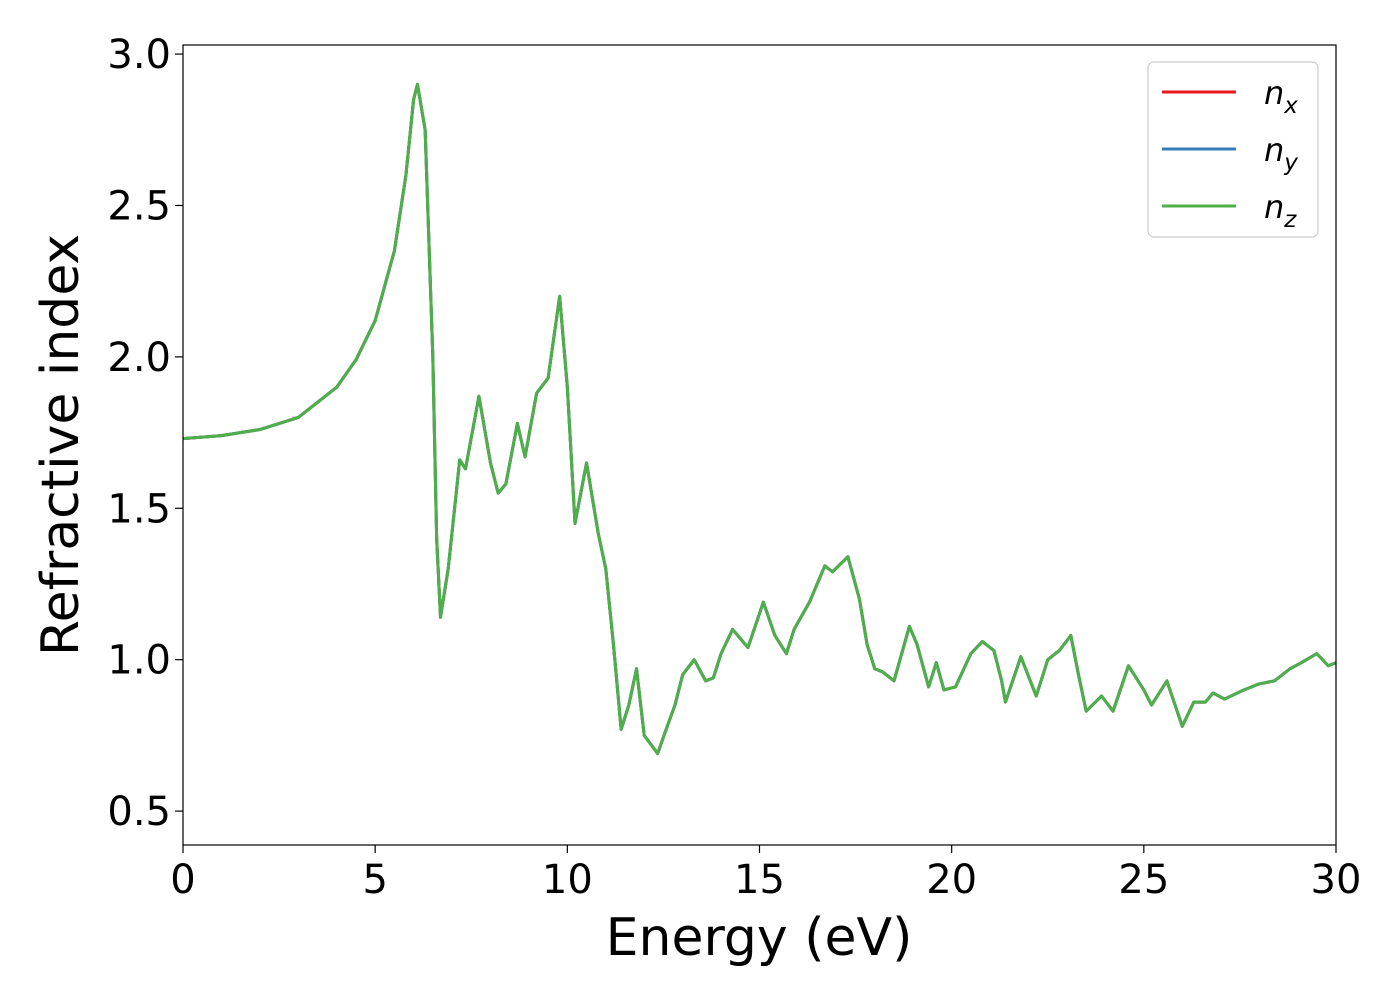 The width and height of the screenshot is (1400, 1000). I want to click on legend-label: ny, so click(1281, 153).